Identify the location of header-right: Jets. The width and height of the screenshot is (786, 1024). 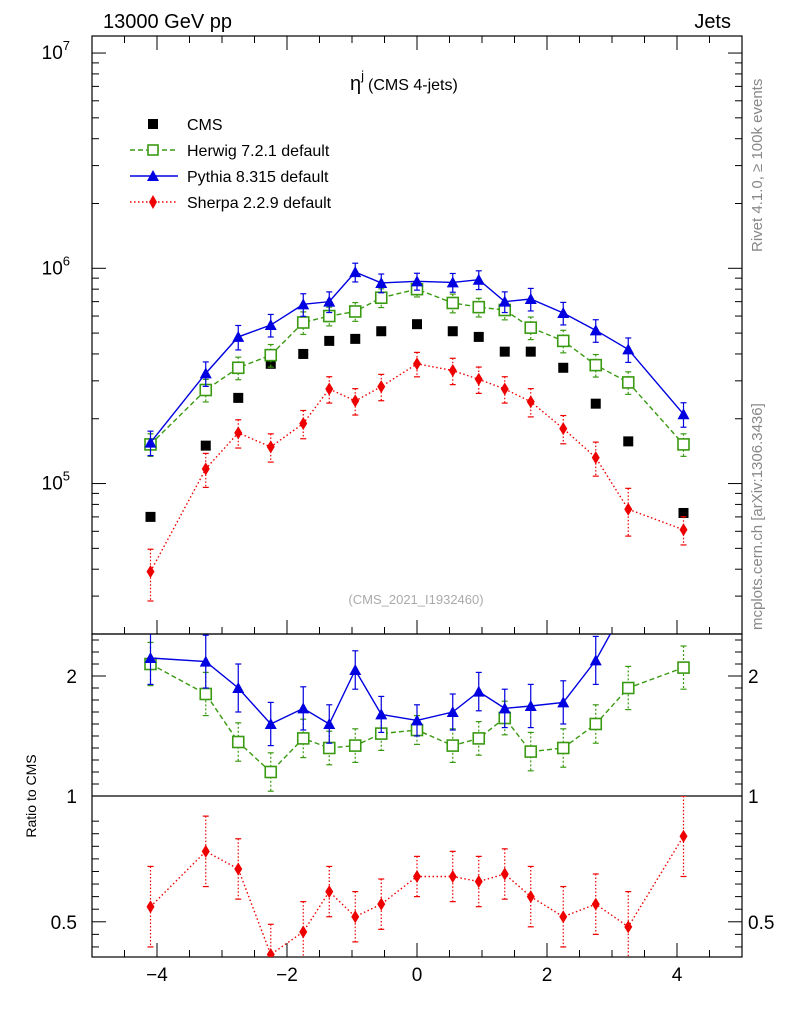
(712, 22).